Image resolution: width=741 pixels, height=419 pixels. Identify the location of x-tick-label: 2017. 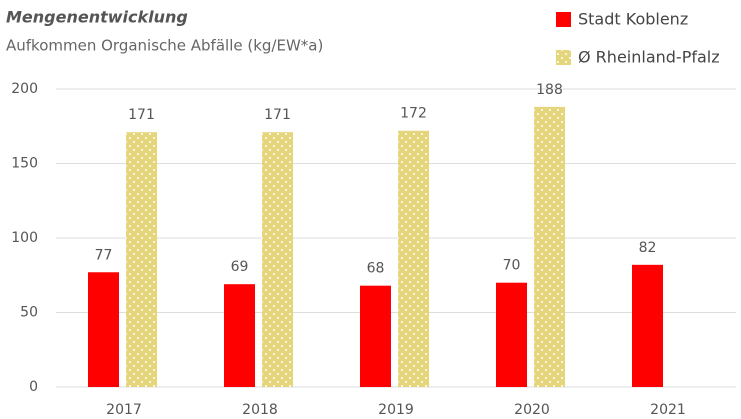
(124, 410).